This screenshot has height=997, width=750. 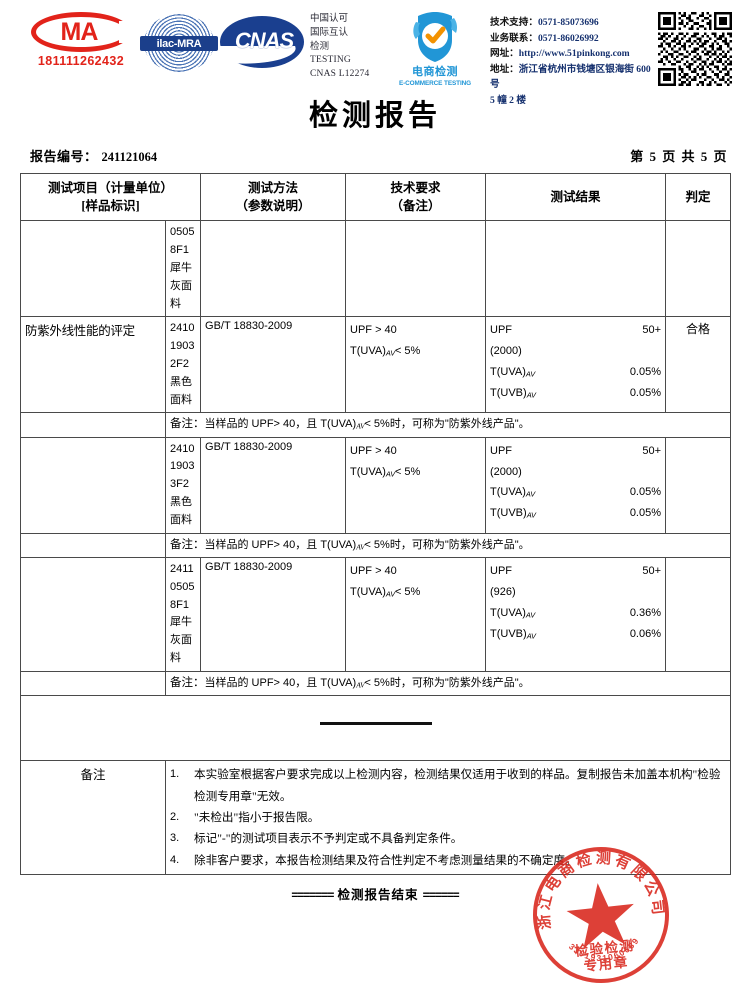 What do you see at coordinates (698, 365) in the screenshot?
I see `cell-judgement: 合格` at bounding box center [698, 365].